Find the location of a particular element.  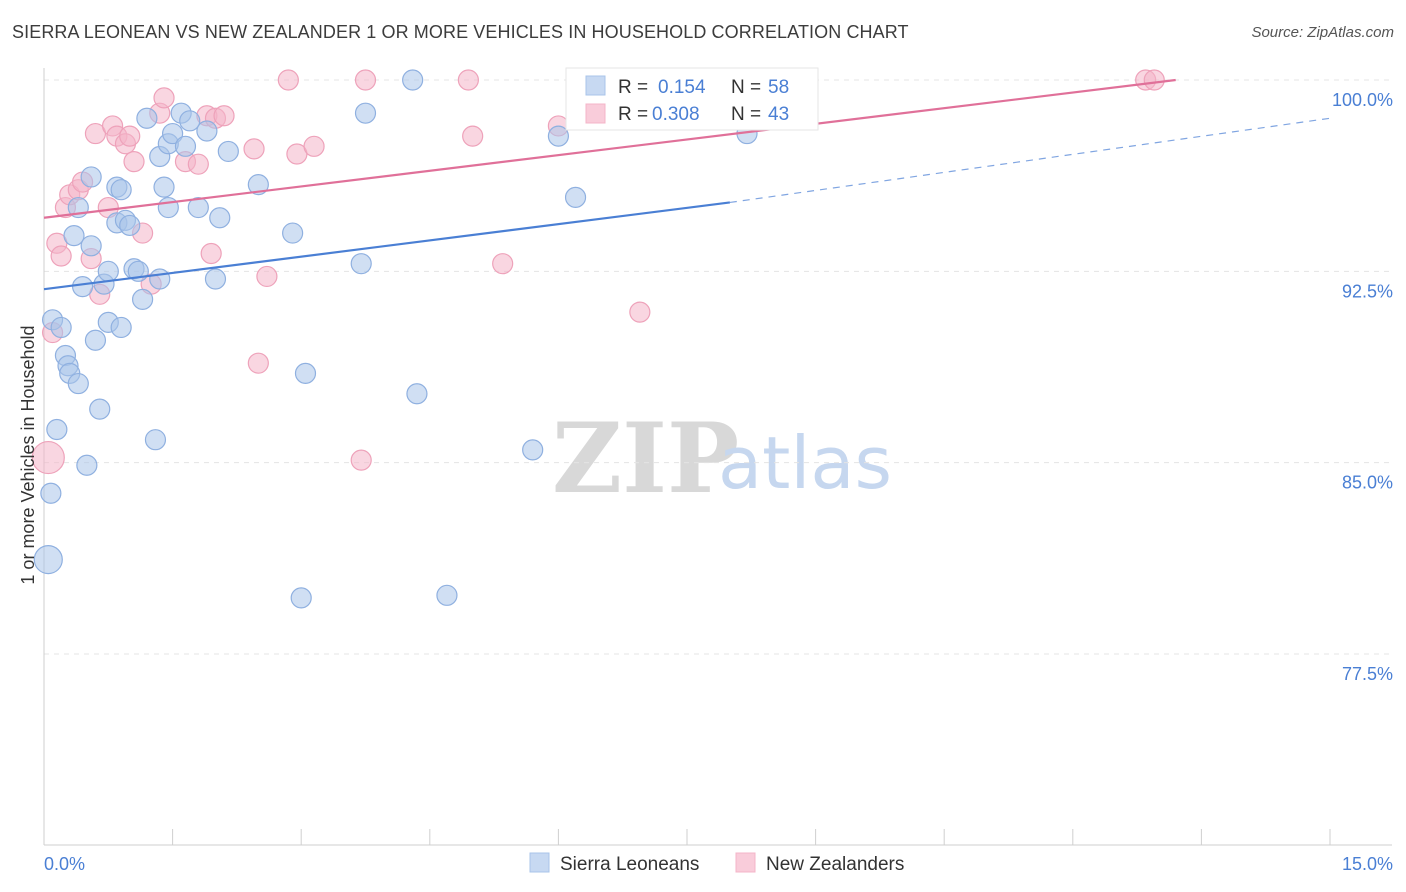

x-tick-label-max: 15.0% is located at coordinates (1367, 864).